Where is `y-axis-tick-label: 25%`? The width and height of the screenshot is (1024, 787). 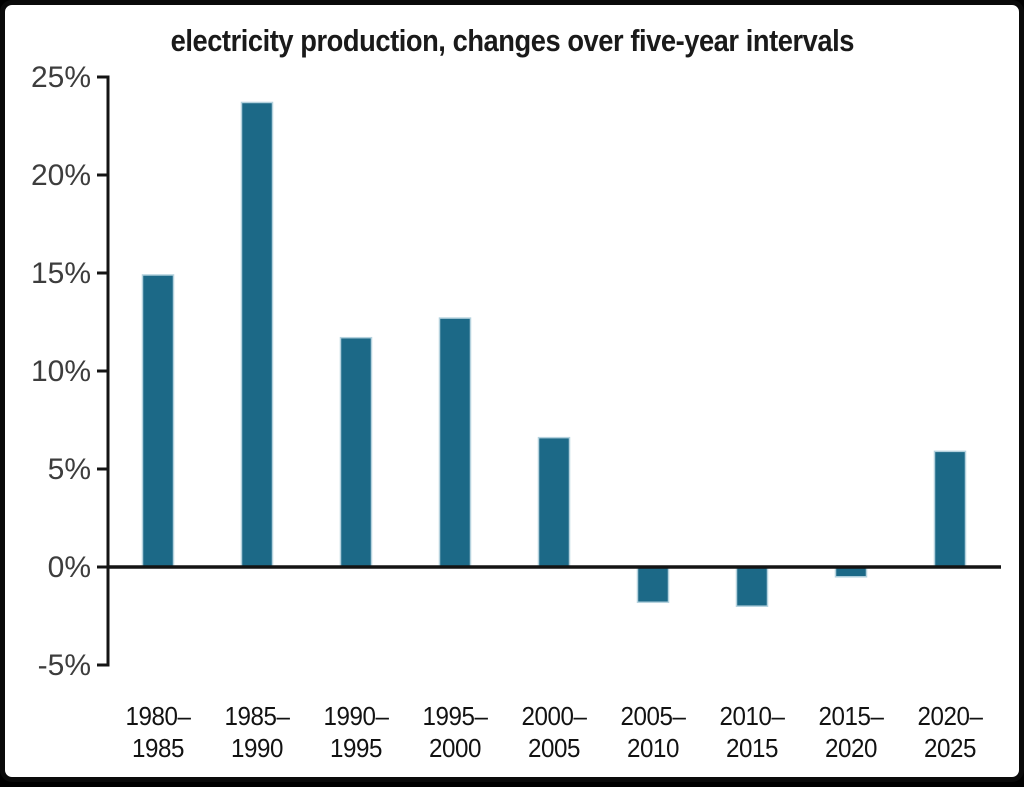 y-axis-tick-label: 25% is located at coordinates (61, 77).